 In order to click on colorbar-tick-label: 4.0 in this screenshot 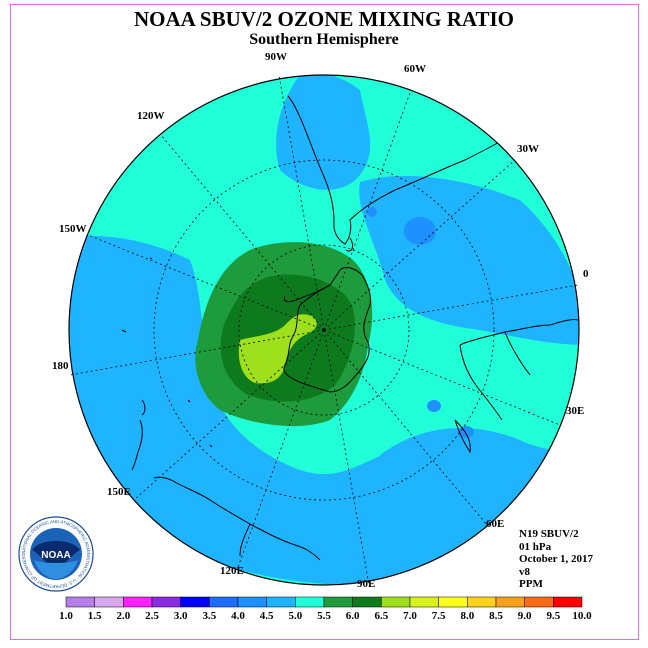, I will do `click(238, 616)`.